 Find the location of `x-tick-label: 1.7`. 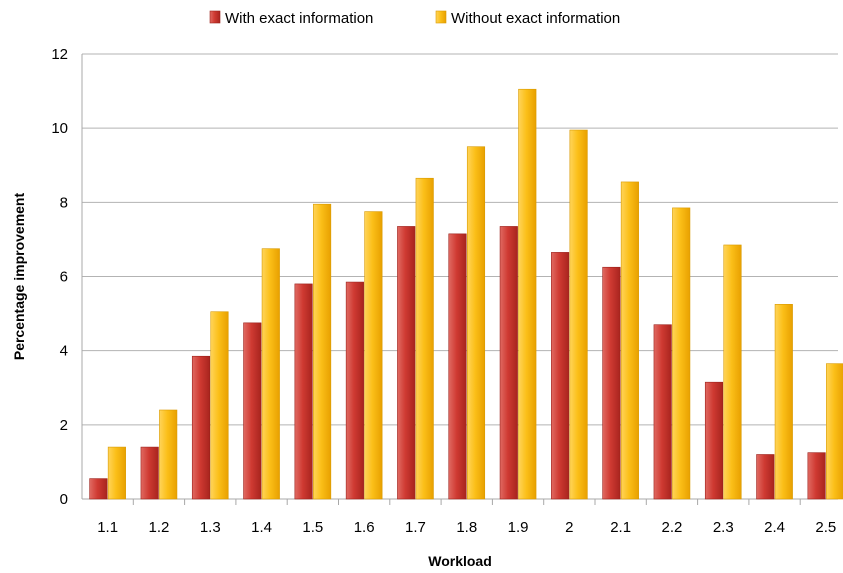

x-tick-label: 1.7 is located at coordinates (415, 527).